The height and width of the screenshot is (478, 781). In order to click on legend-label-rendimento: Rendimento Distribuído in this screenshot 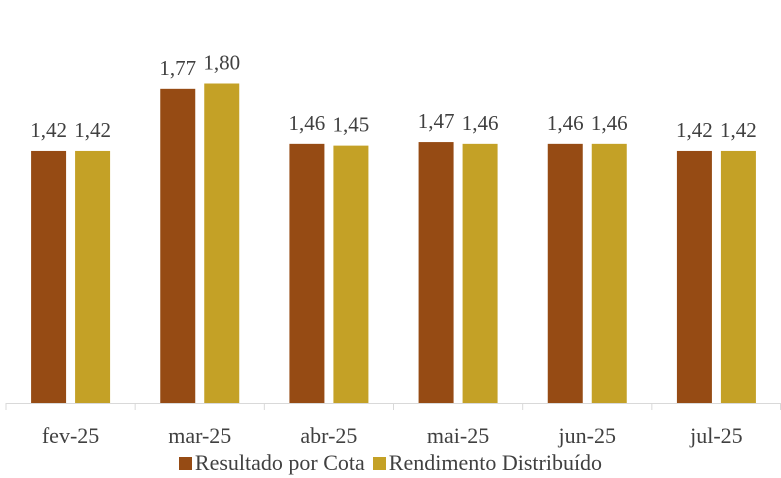, I will do `click(495, 462)`.